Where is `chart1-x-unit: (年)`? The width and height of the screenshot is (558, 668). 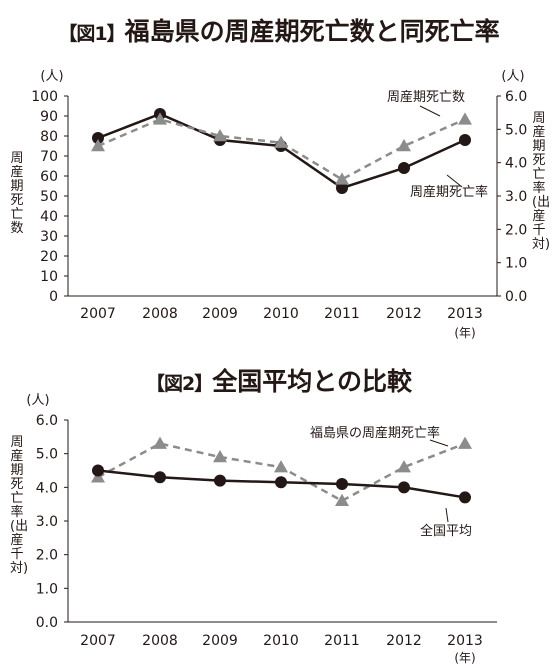 chart1-x-unit: (年) is located at coordinates (464, 333).